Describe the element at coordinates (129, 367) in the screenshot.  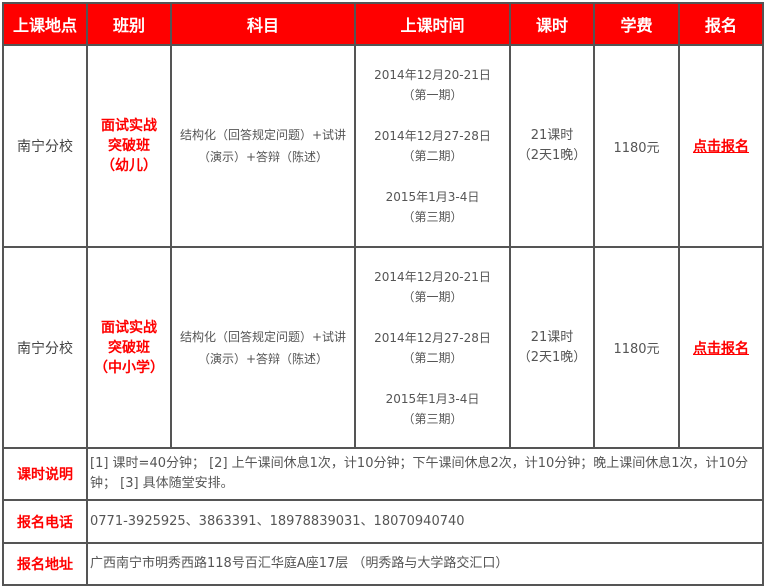
I see `class-name-line: （中小学）` at that location.